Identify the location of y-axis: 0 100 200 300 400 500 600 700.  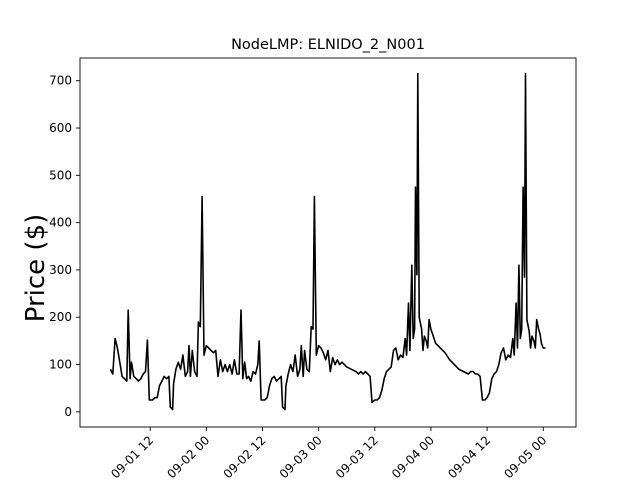
(64, 246).